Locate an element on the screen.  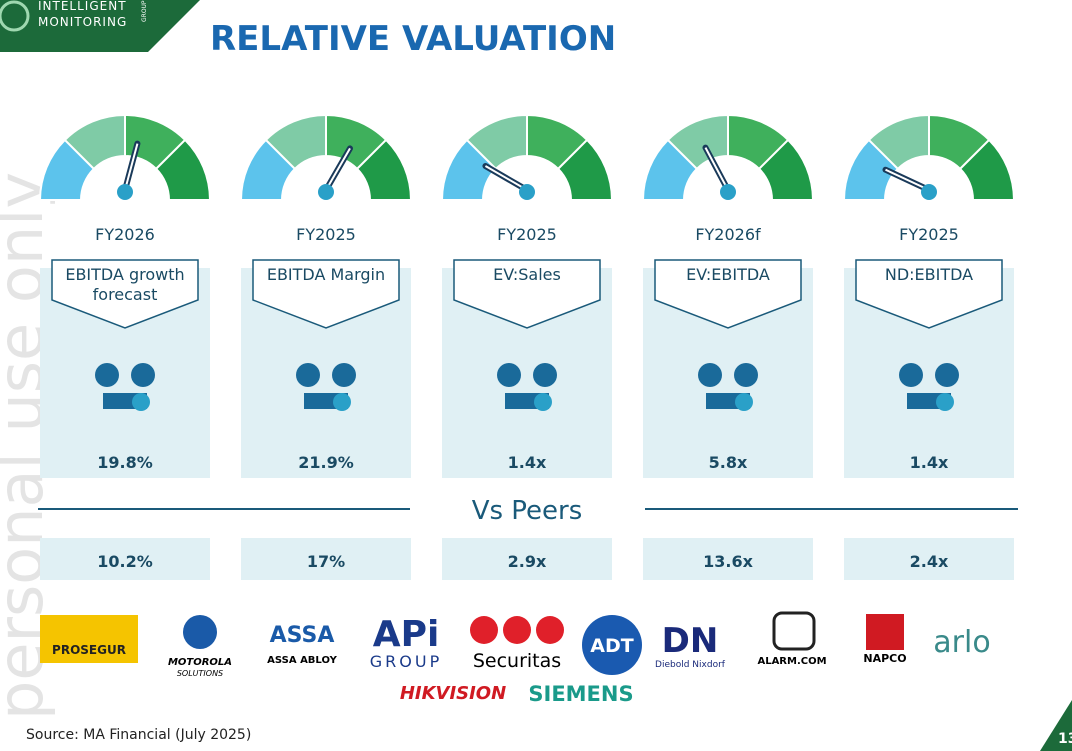
logo-text: SIEMENS is located at coordinates (580, 694).